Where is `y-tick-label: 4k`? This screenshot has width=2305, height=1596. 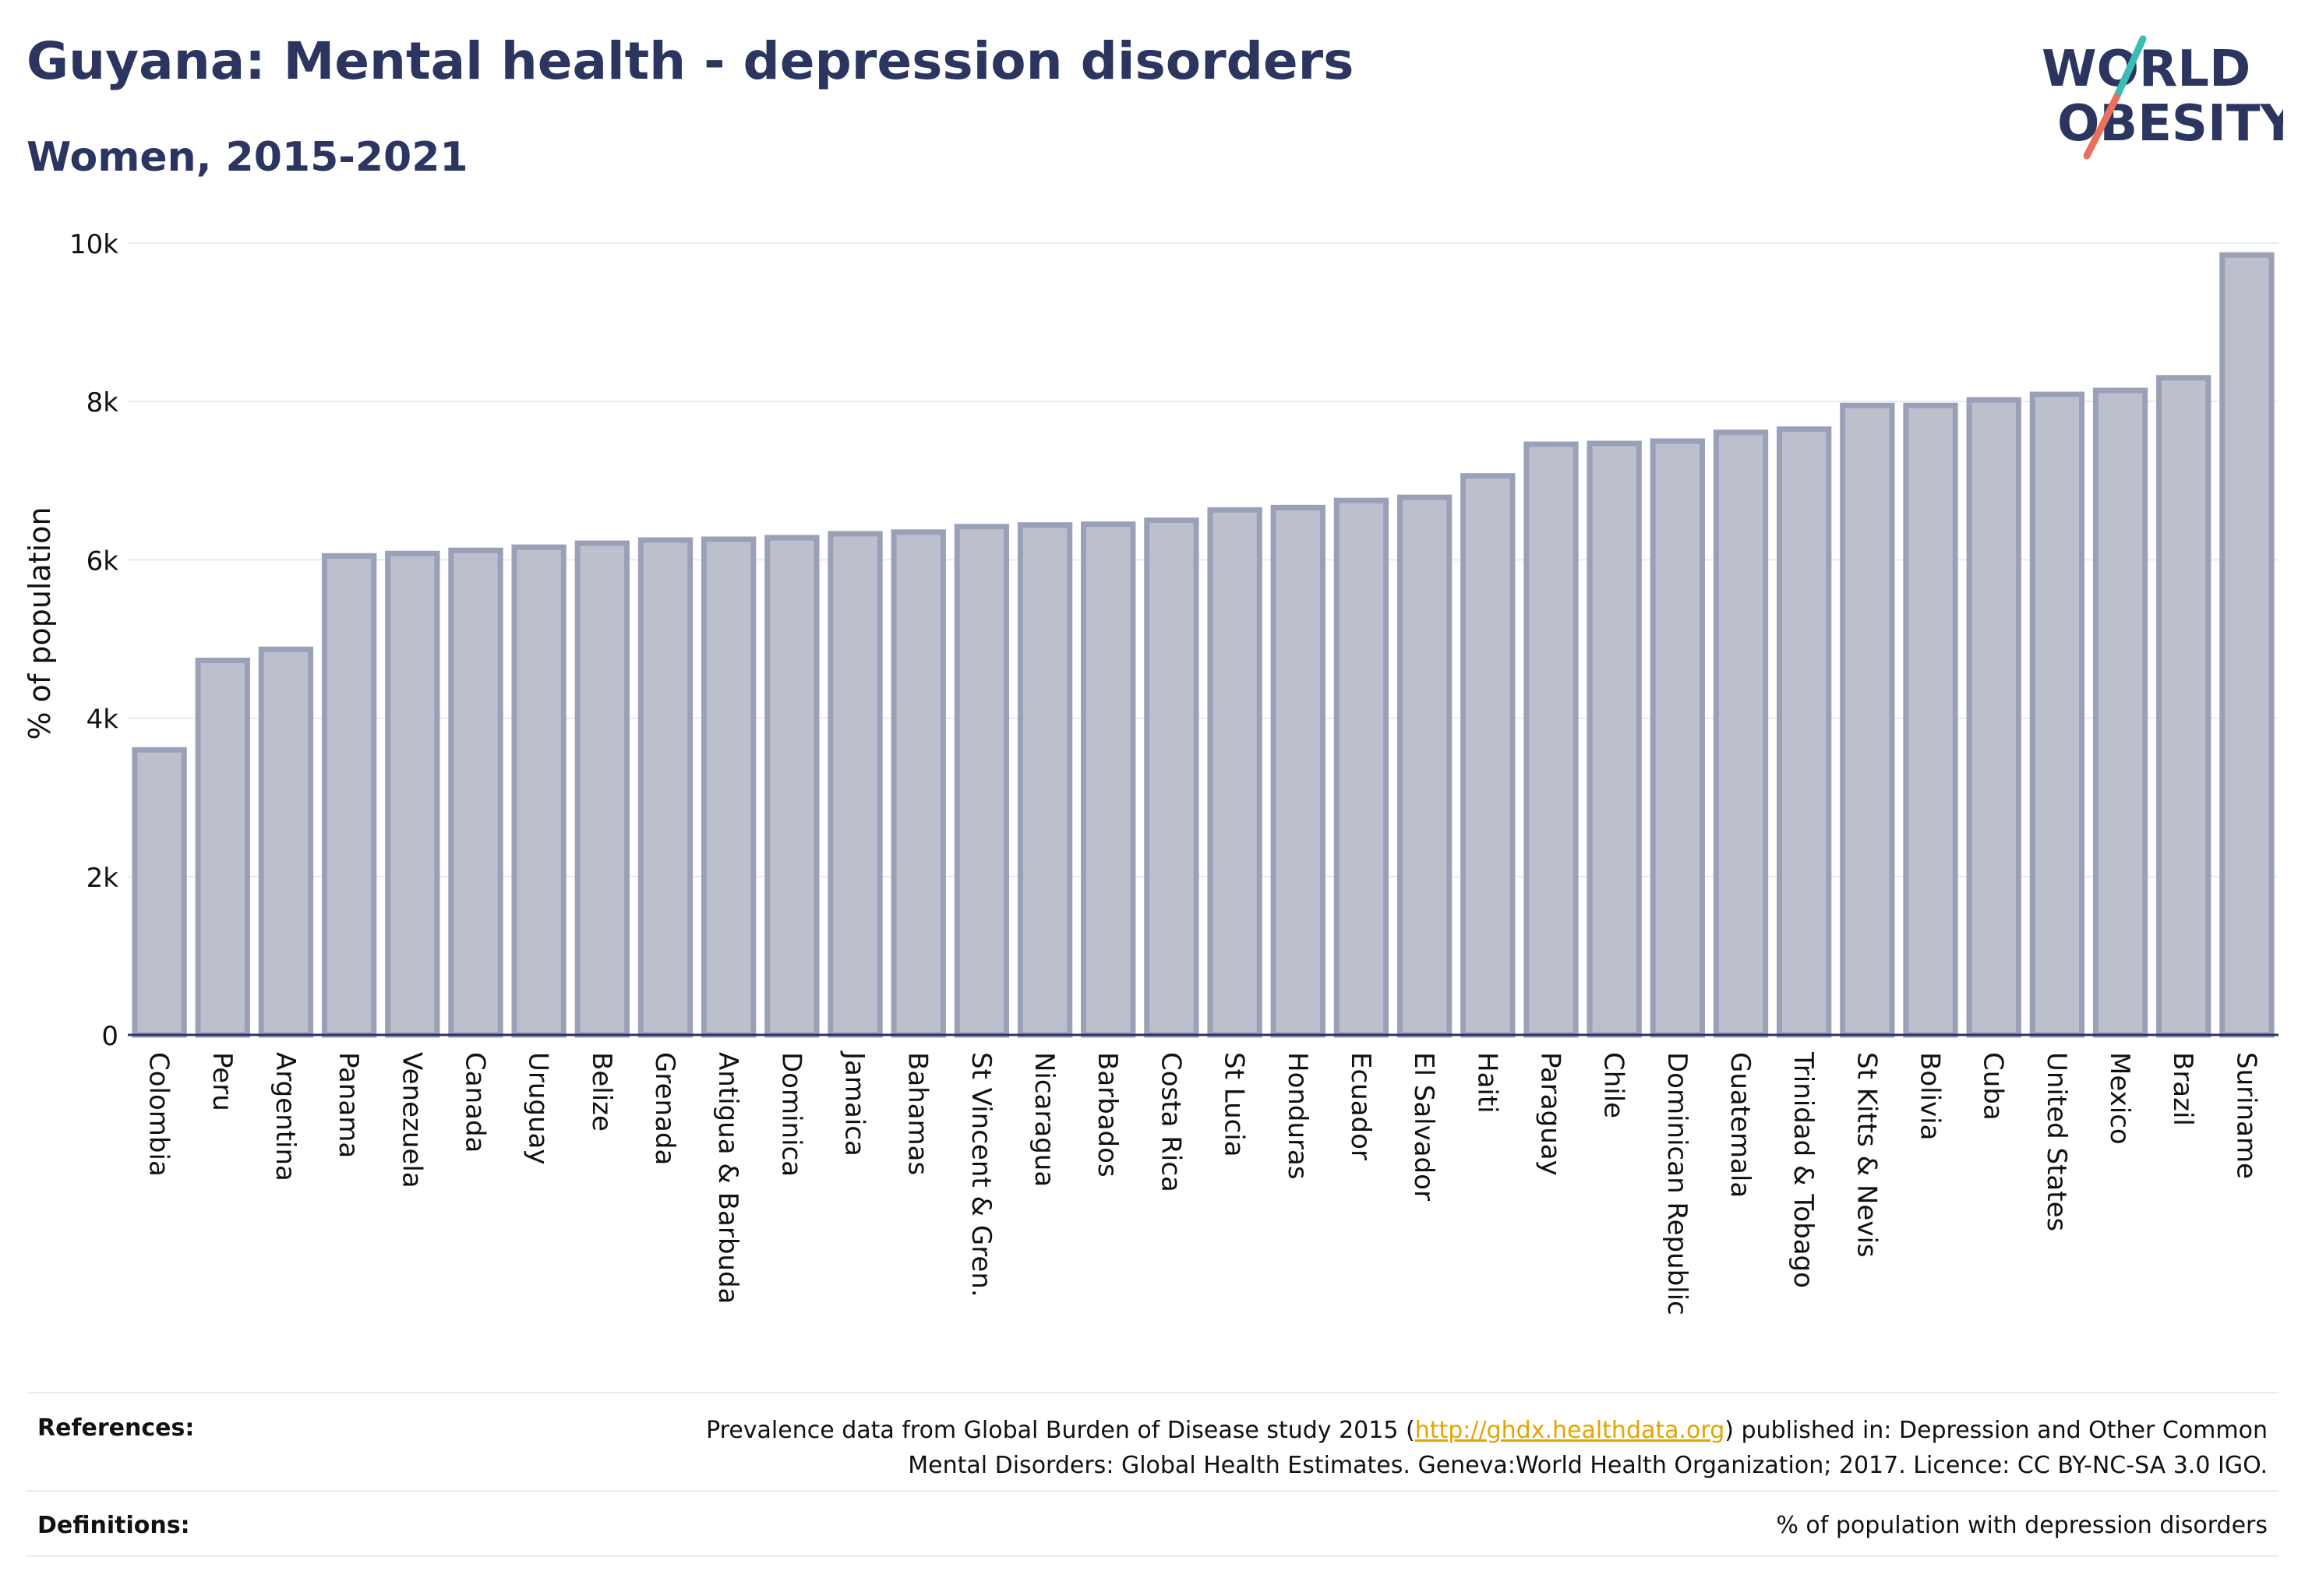
y-tick-label: 4k is located at coordinates (102, 720).